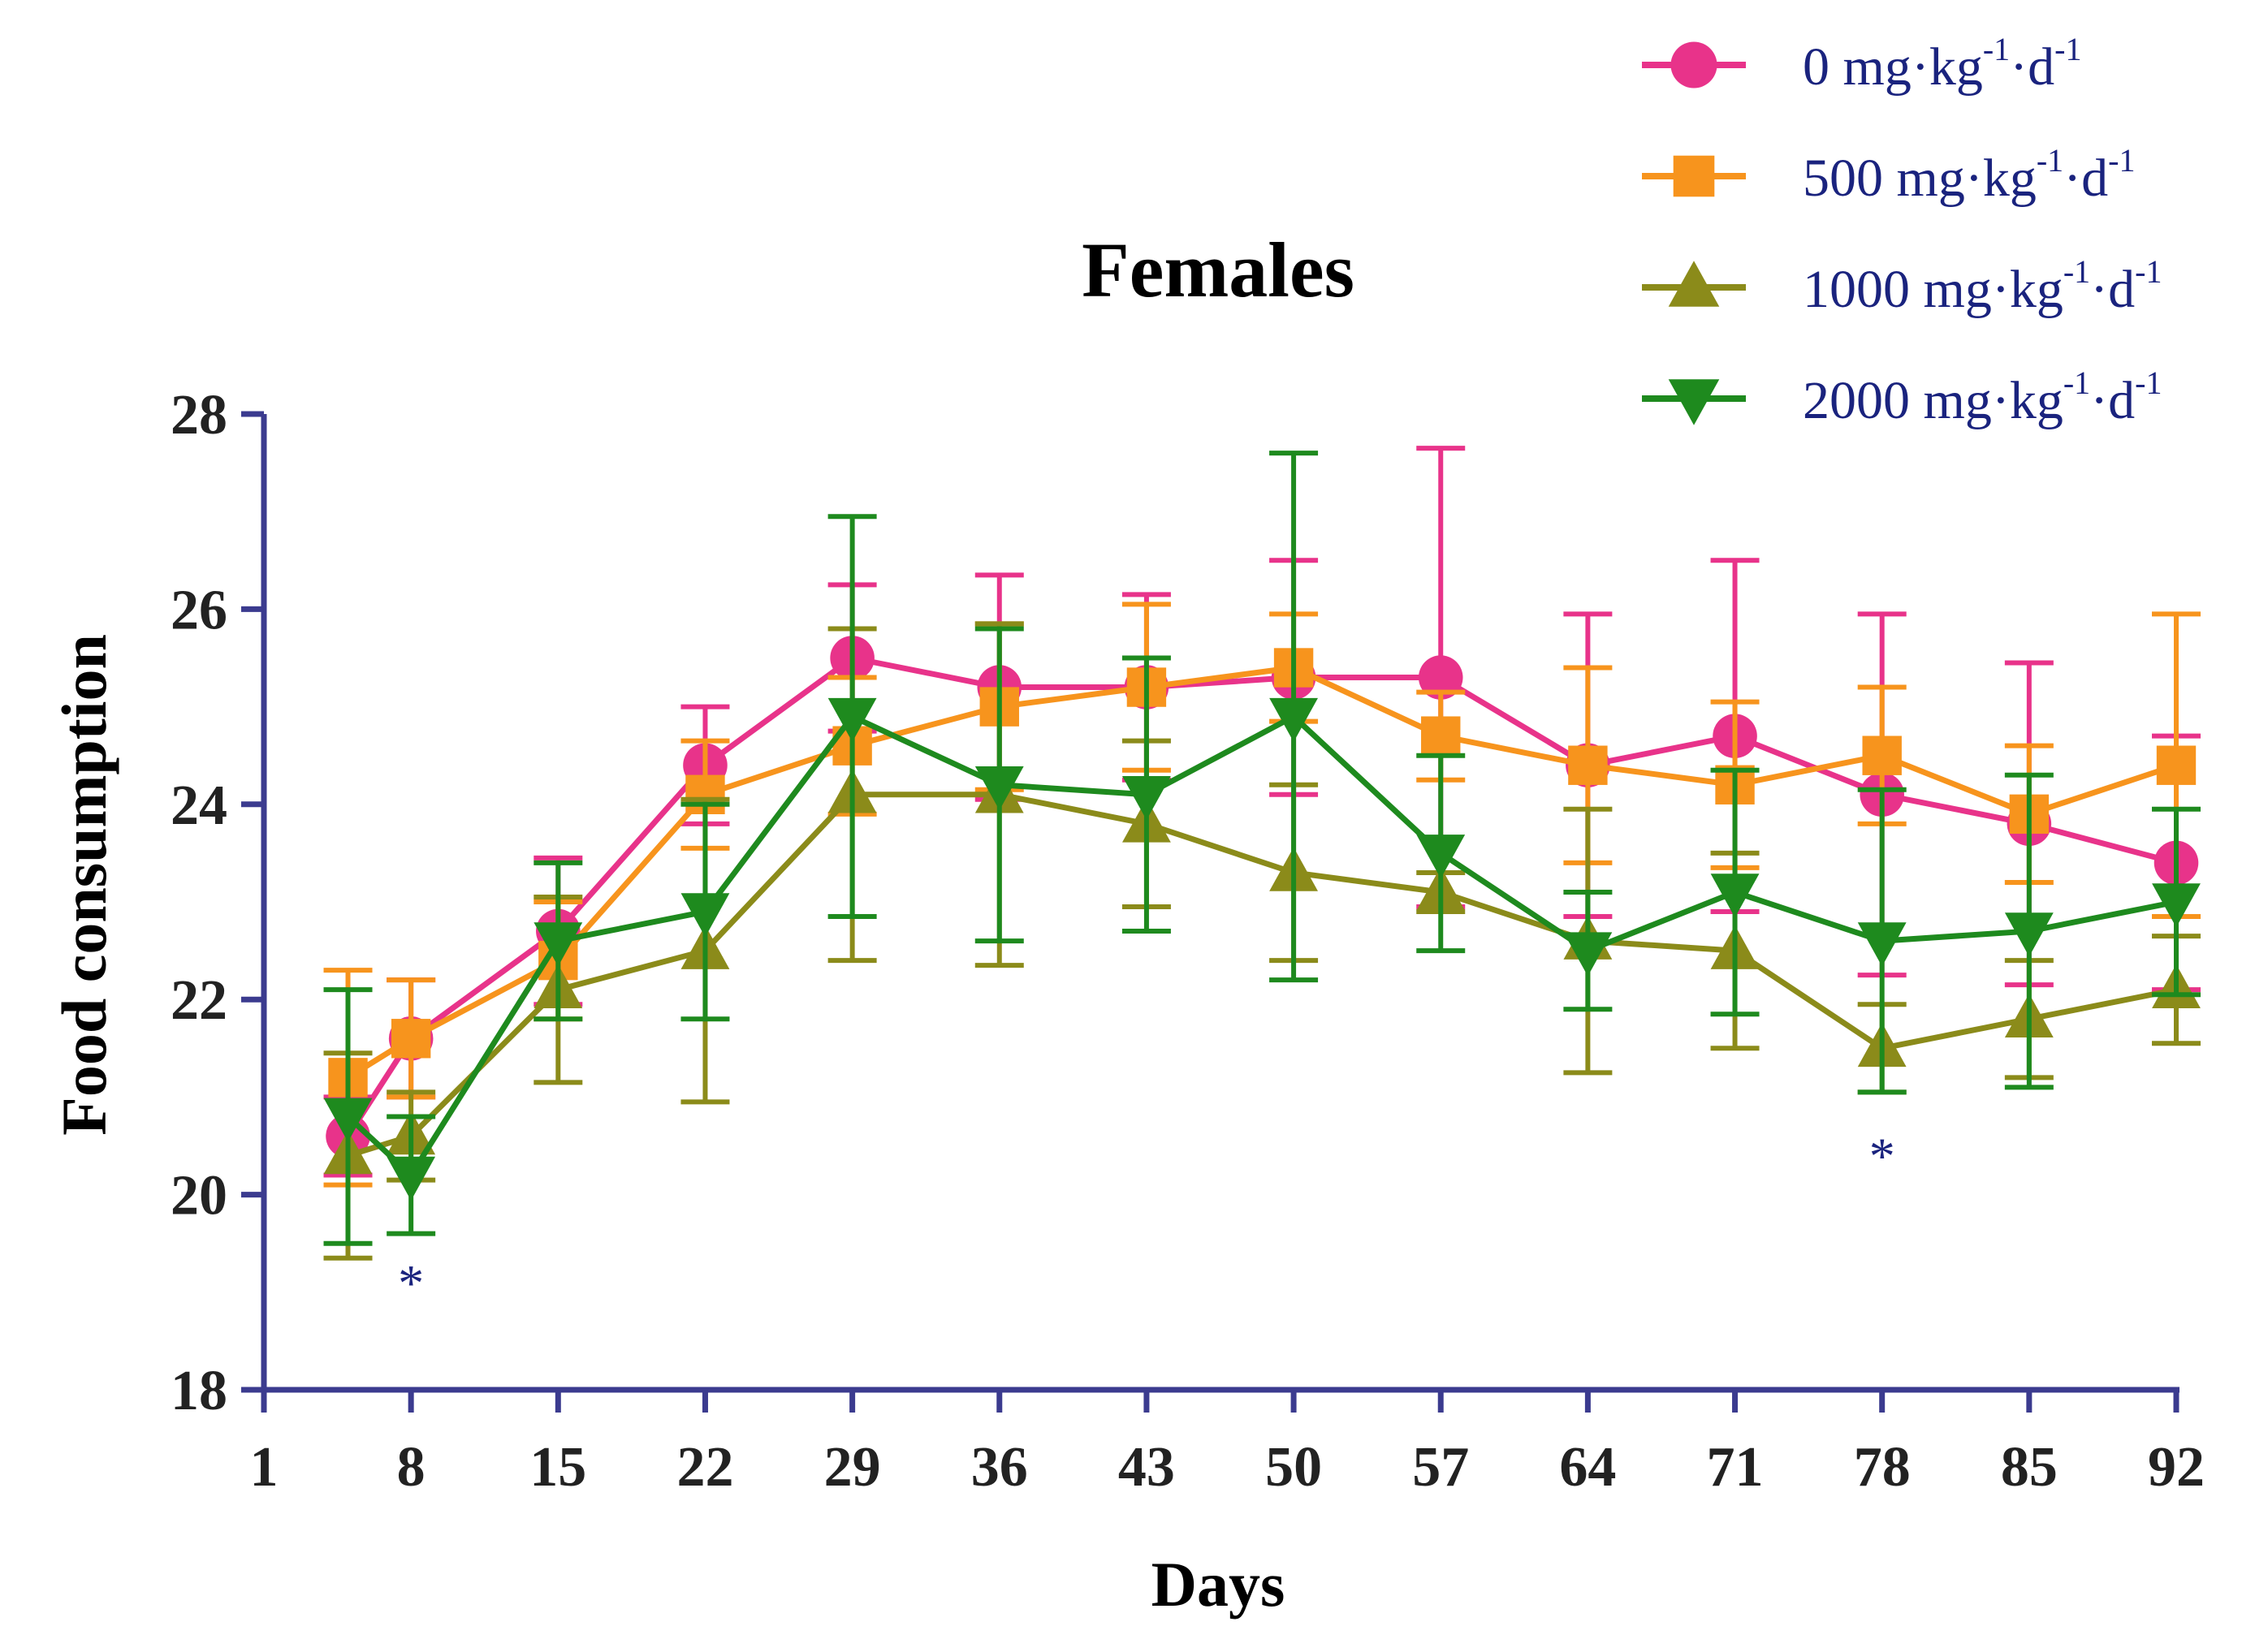 This screenshot has width=2268, height=1652. What do you see at coordinates (199, 1391) in the screenshot?
I see `y-tick-label: 18` at bounding box center [199, 1391].